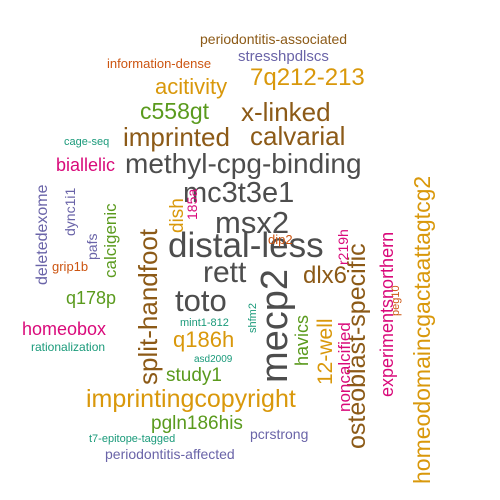 The height and width of the screenshot is (500, 500). Describe the element at coordinates (70, 211) in the screenshot. I see `word-cloud-word: dync1i1` at that location.